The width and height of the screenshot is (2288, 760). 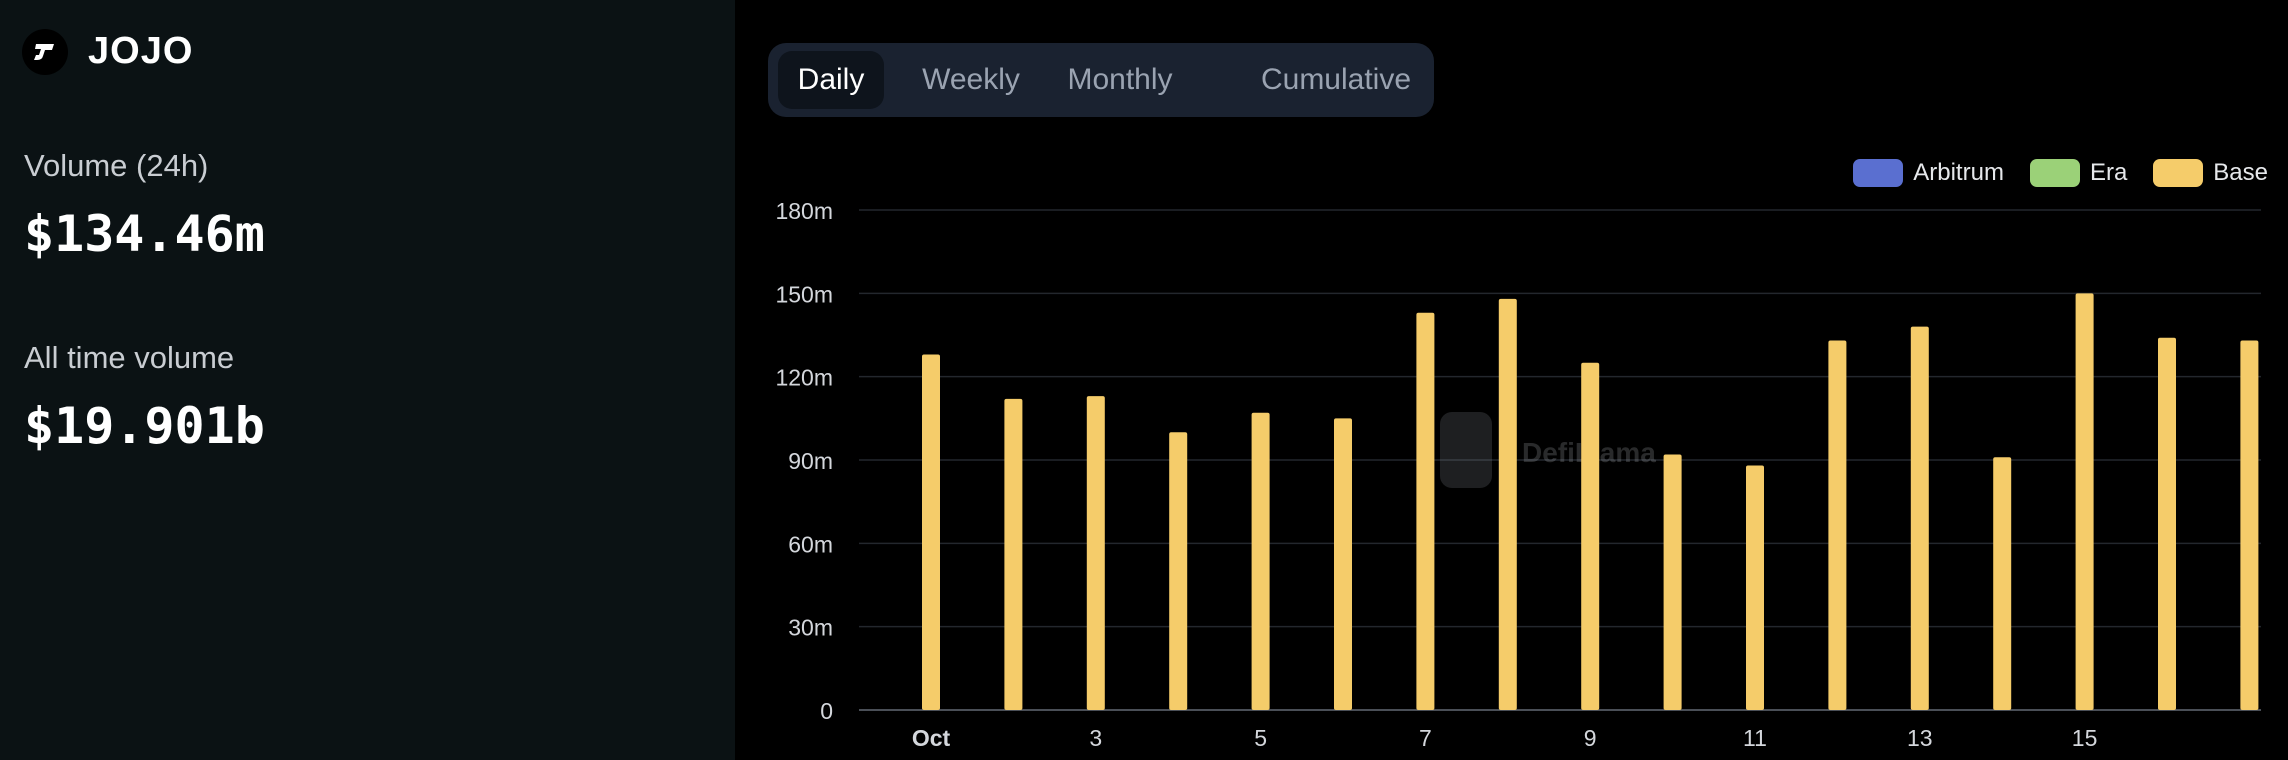 What do you see at coordinates (2240, 172) in the screenshot?
I see `legend-label-base: Base` at bounding box center [2240, 172].